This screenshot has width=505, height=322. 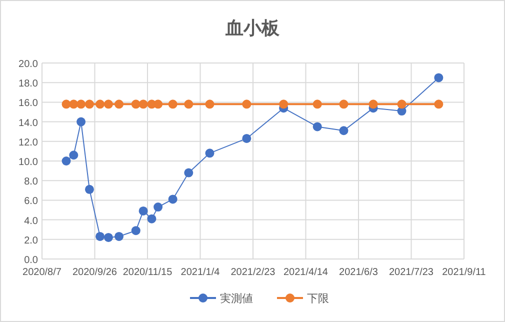 I want to click on x-tick-label: 2021/6/3, so click(x=358, y=272).